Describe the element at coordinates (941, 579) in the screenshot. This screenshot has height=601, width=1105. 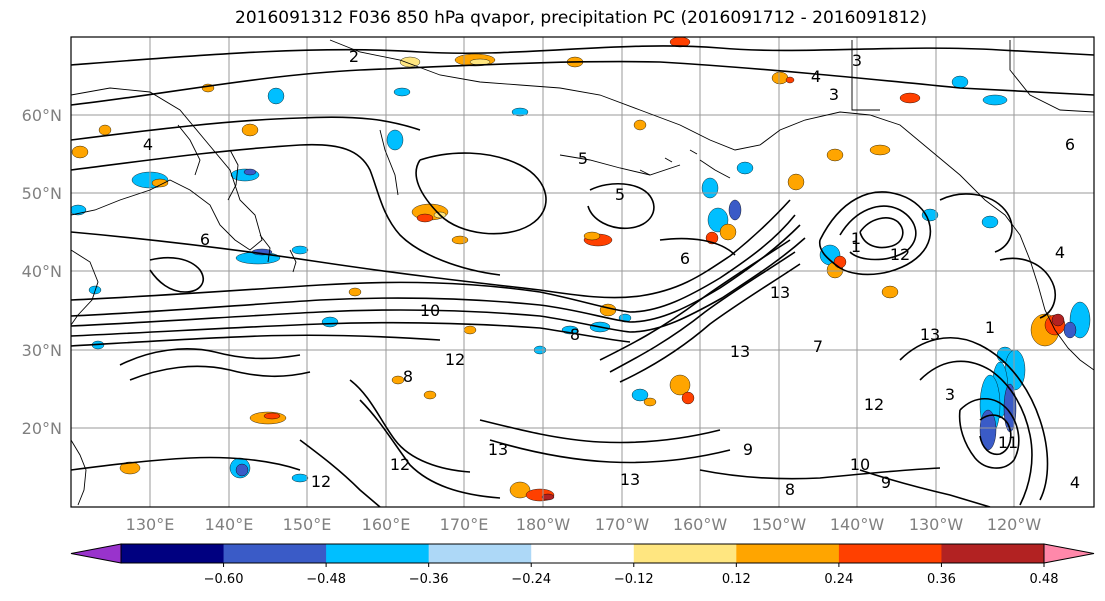
I see `colorbar-tick-label: 0.36` at that location.